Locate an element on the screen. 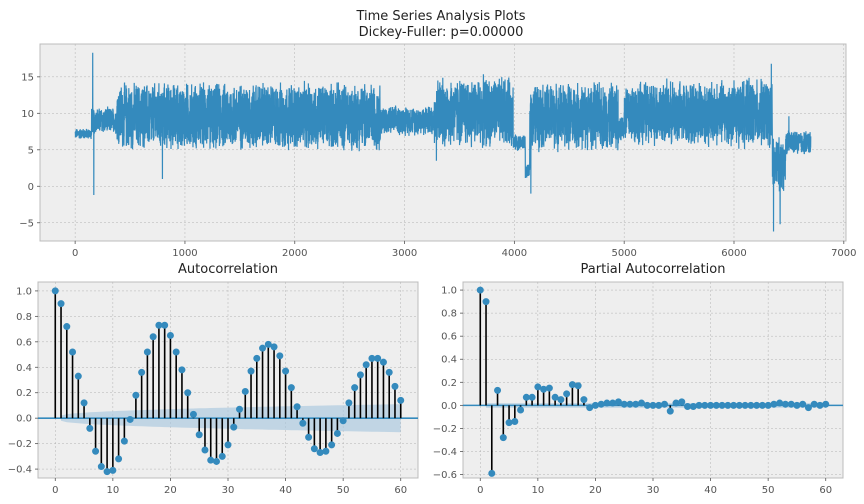 The height and width of the screenshot is (504, 864). ts-x-tick-label: 2000 is located at coordinates (294, 253).